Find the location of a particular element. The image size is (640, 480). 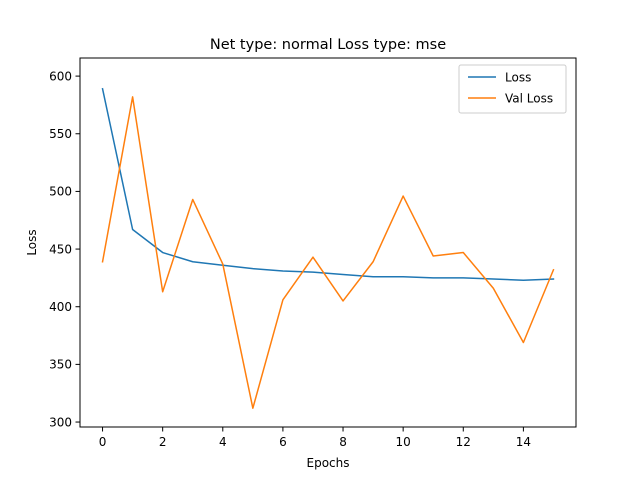

legend-label-val-loss: Val Loss is located at coordinates (529, 98).